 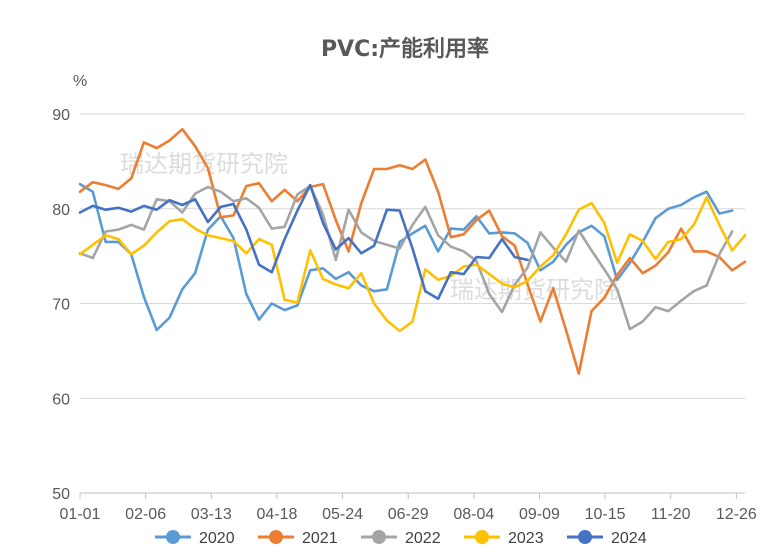 I want to click on legend-item-2020: 2020, so click(x=195, y=538).